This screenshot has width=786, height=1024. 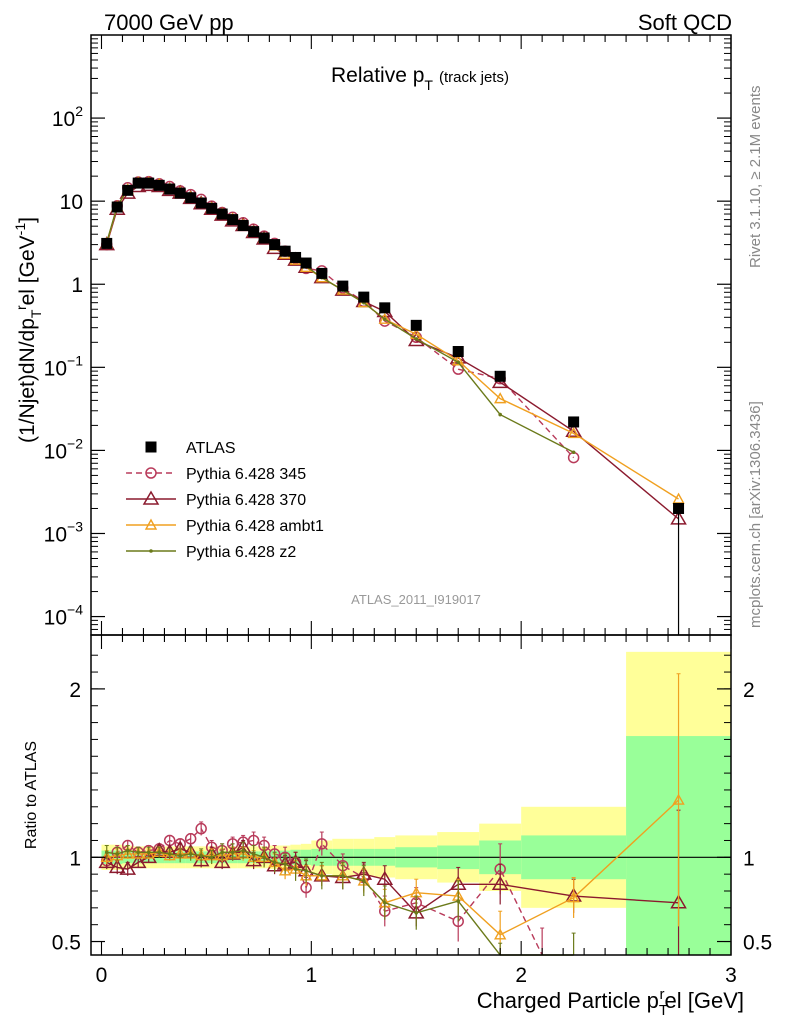 What do you see at coordinates (64, 532) in the screenshot?
I see `main-ytick-label-1: 10⁻³` at bounding box center [64, 532].